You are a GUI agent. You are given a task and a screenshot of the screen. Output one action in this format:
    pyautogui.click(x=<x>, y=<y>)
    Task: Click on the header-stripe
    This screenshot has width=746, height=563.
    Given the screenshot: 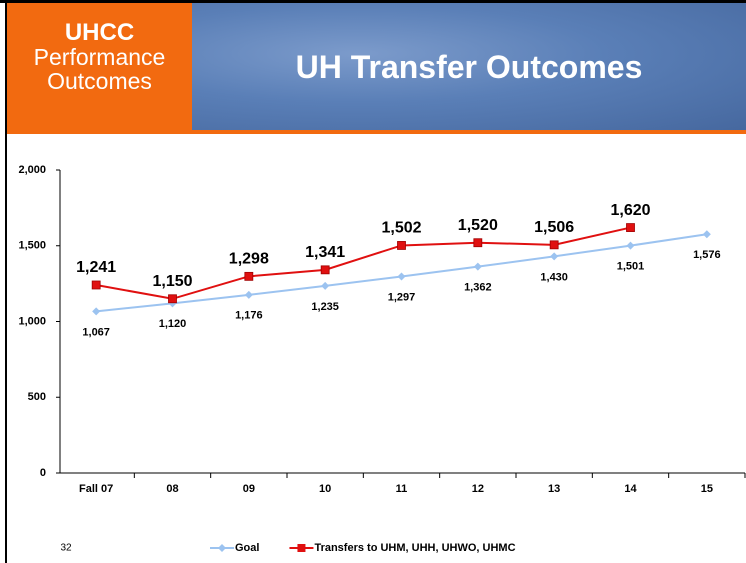 What is the action you would take?
    pyautogui.click(x=376, y=132)
    